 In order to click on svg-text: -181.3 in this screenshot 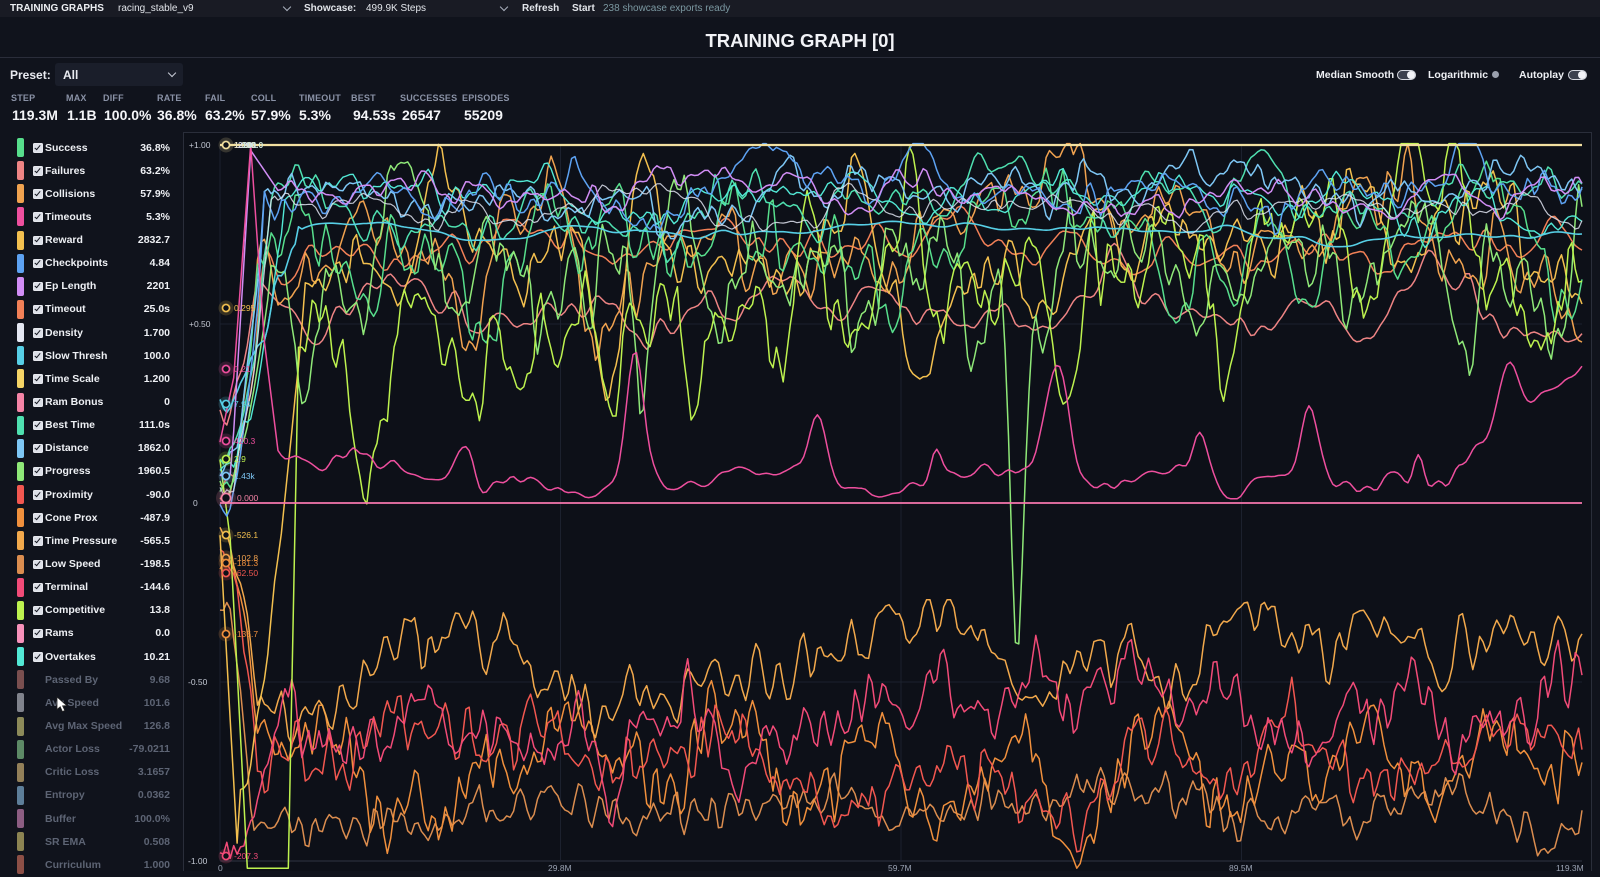, I will do `click(246, 563)`.